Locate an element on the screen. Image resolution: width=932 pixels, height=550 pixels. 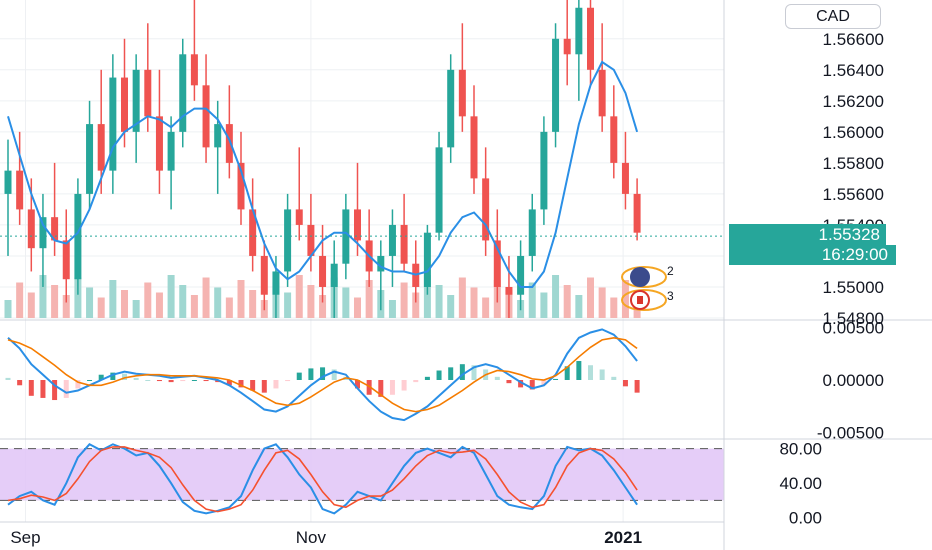
currency-button: CAD is located at coordinates (833, 16).